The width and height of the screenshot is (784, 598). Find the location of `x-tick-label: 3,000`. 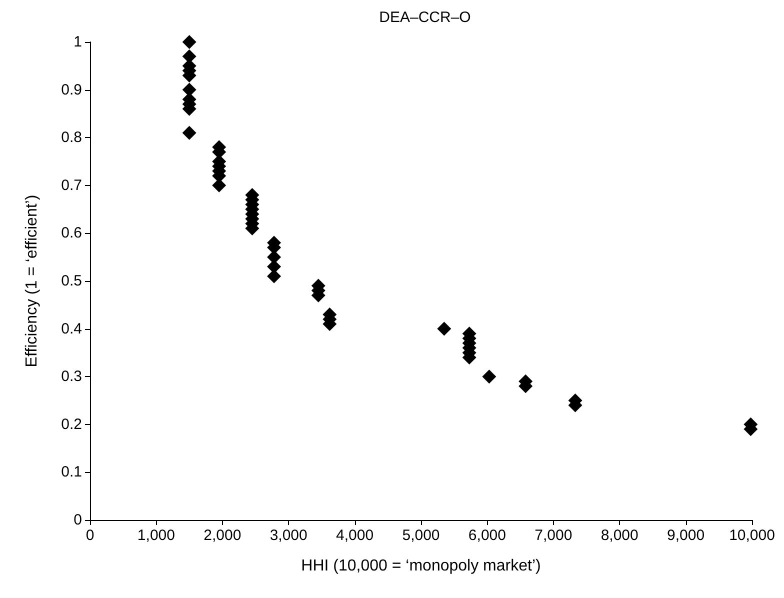

x-tick-label: 3,000 is located at coordinates (289, 535).